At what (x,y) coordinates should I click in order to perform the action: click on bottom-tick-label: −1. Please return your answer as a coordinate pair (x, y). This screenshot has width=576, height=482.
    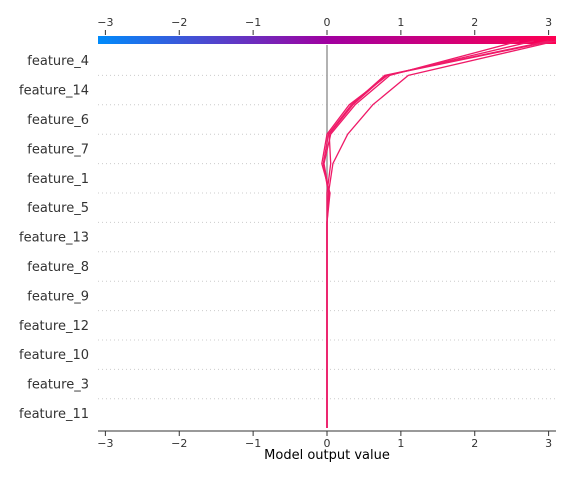
    Looking at the image, I should click on (253, 443).